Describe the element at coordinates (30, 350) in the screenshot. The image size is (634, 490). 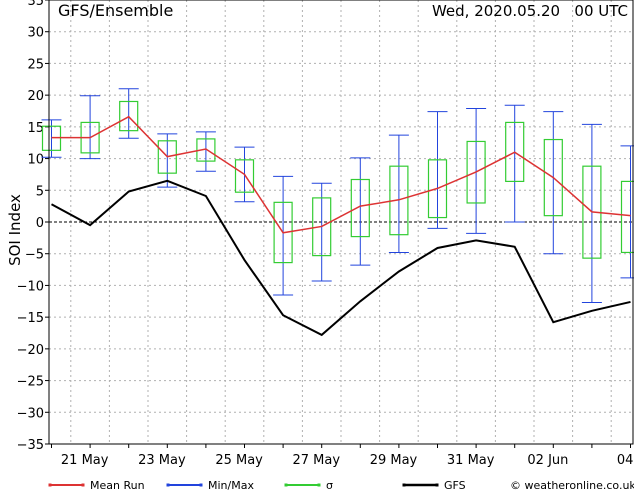
I see `y-tick-label: −20` at that location.